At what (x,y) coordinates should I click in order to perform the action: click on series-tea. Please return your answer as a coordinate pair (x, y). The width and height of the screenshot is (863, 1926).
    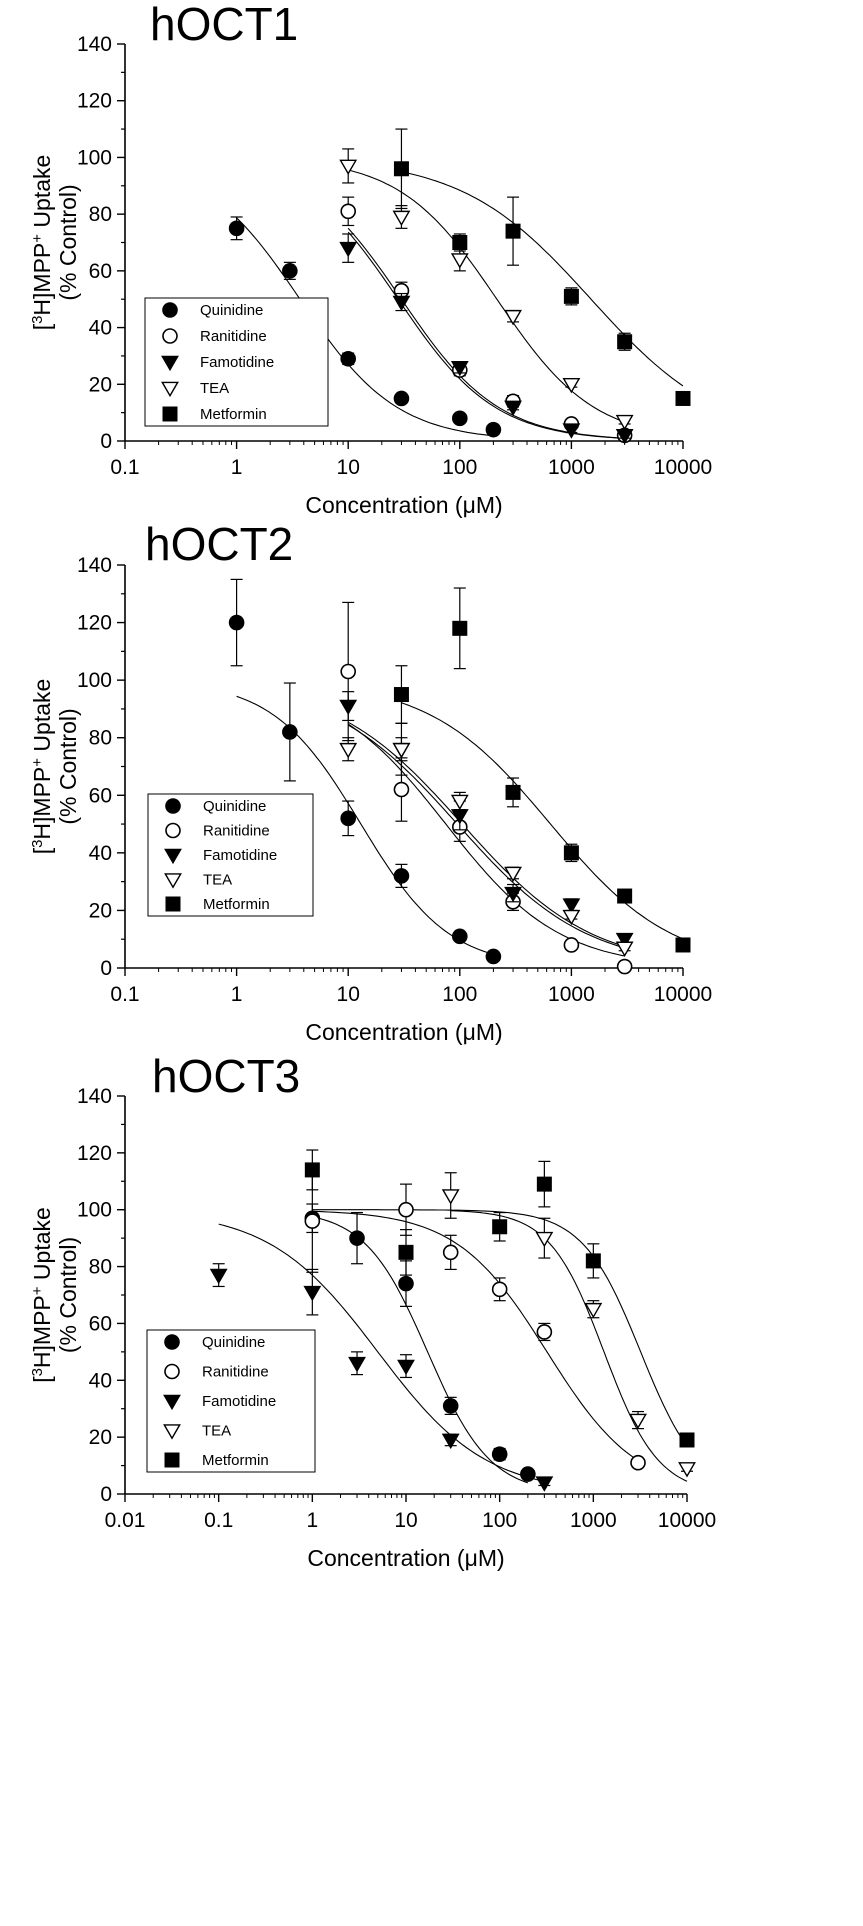
    Looking at the image, I should click on (486, 847).